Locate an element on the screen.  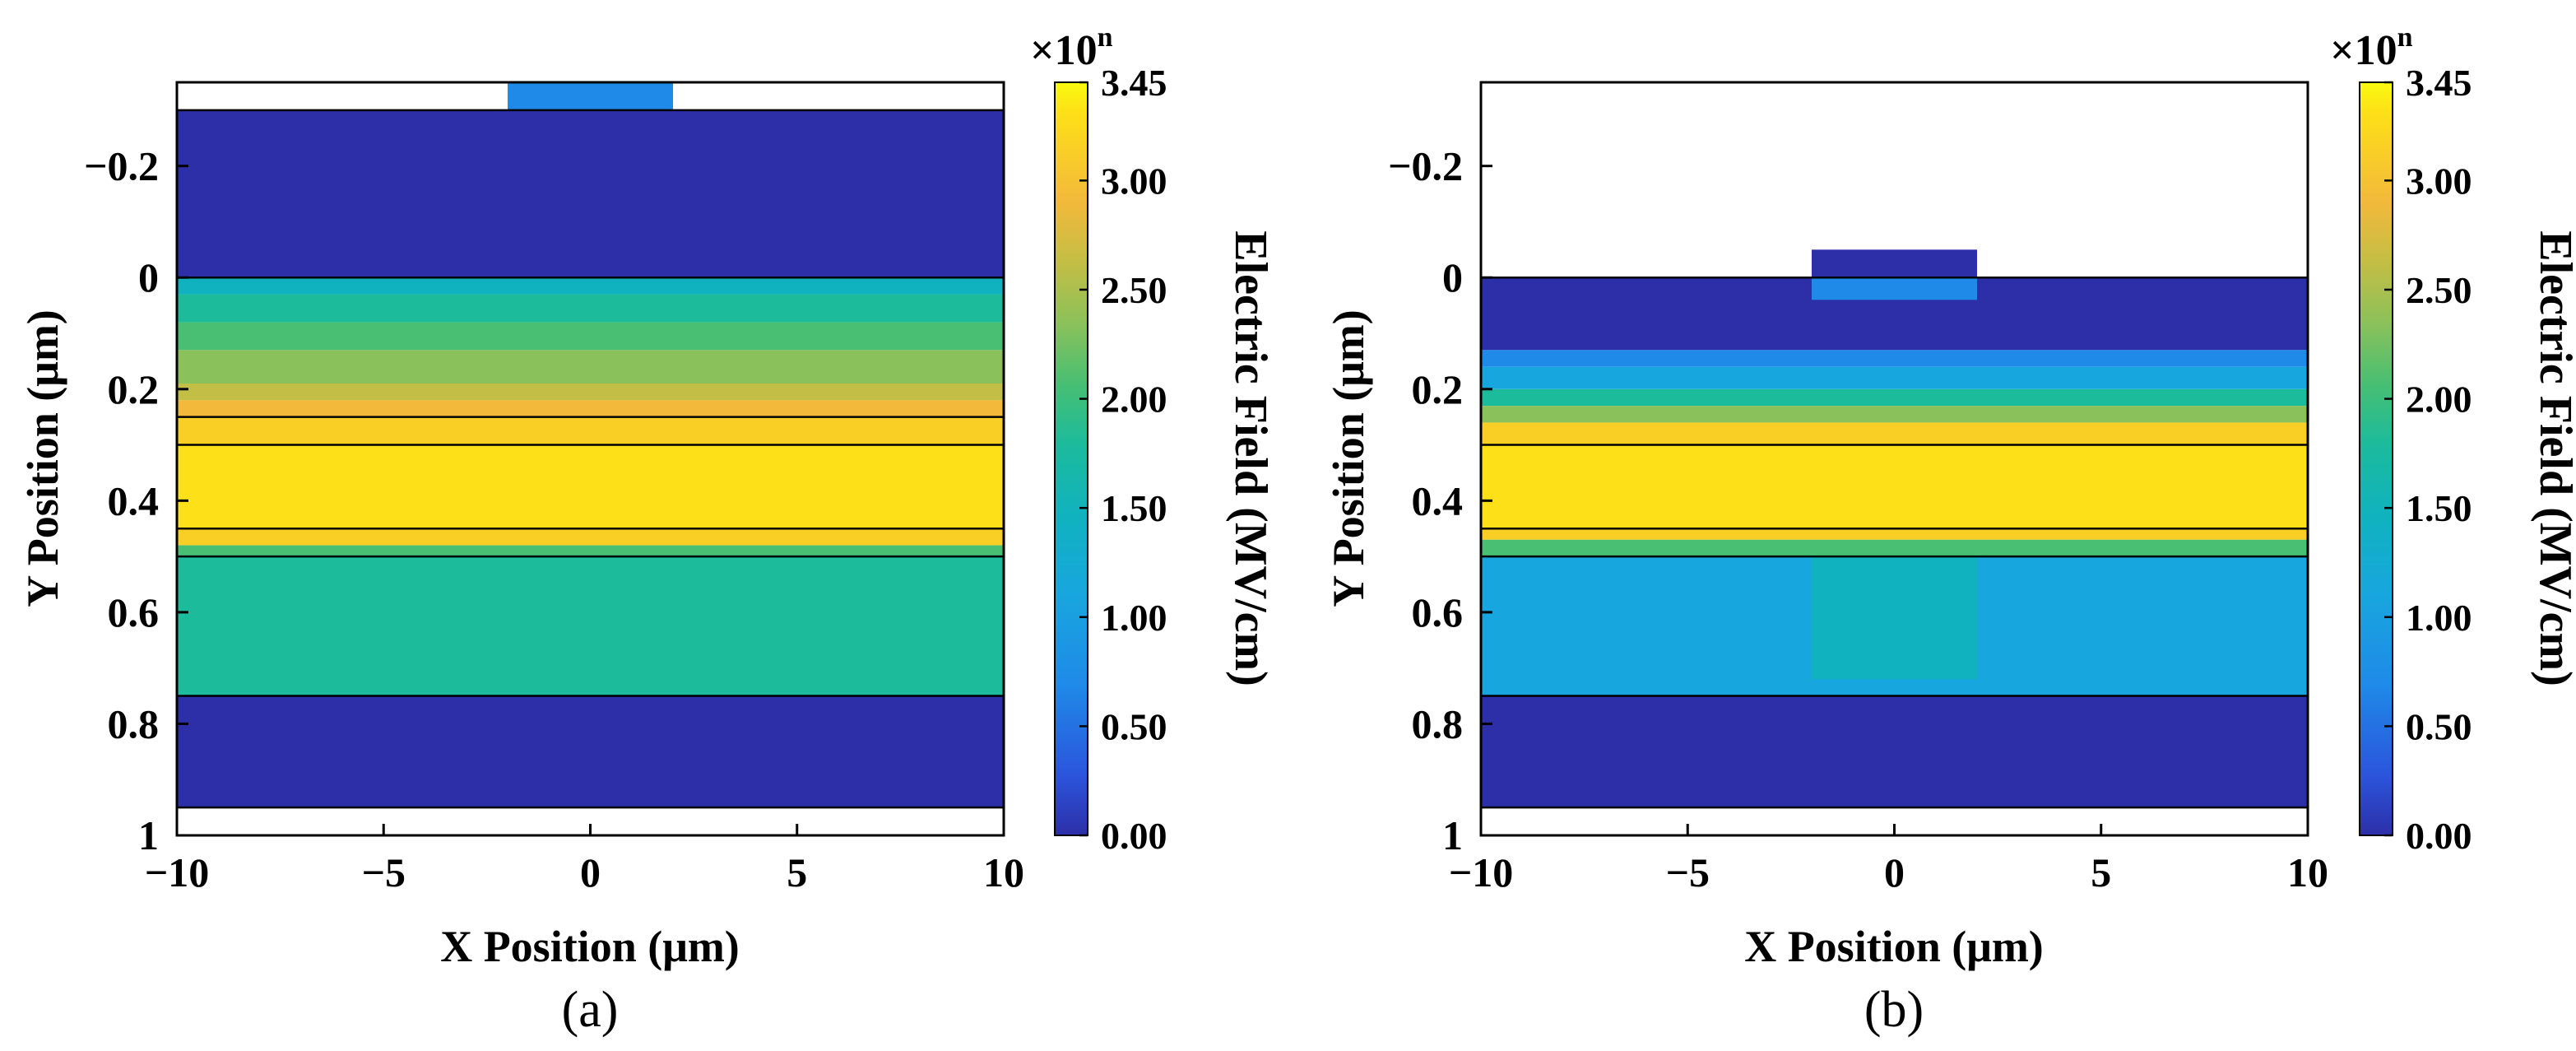
colorbar-a-label: Electric Field (MV/cm) is located at coordinates (1250, 458).